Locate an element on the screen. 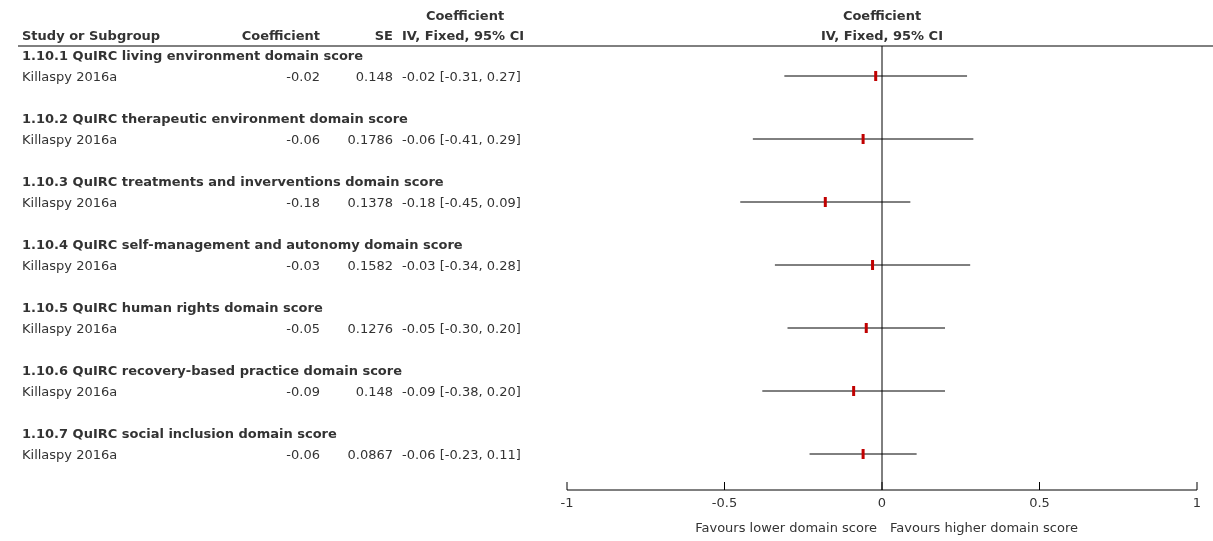  text: -0.09 is located at coordinates (303, 391).